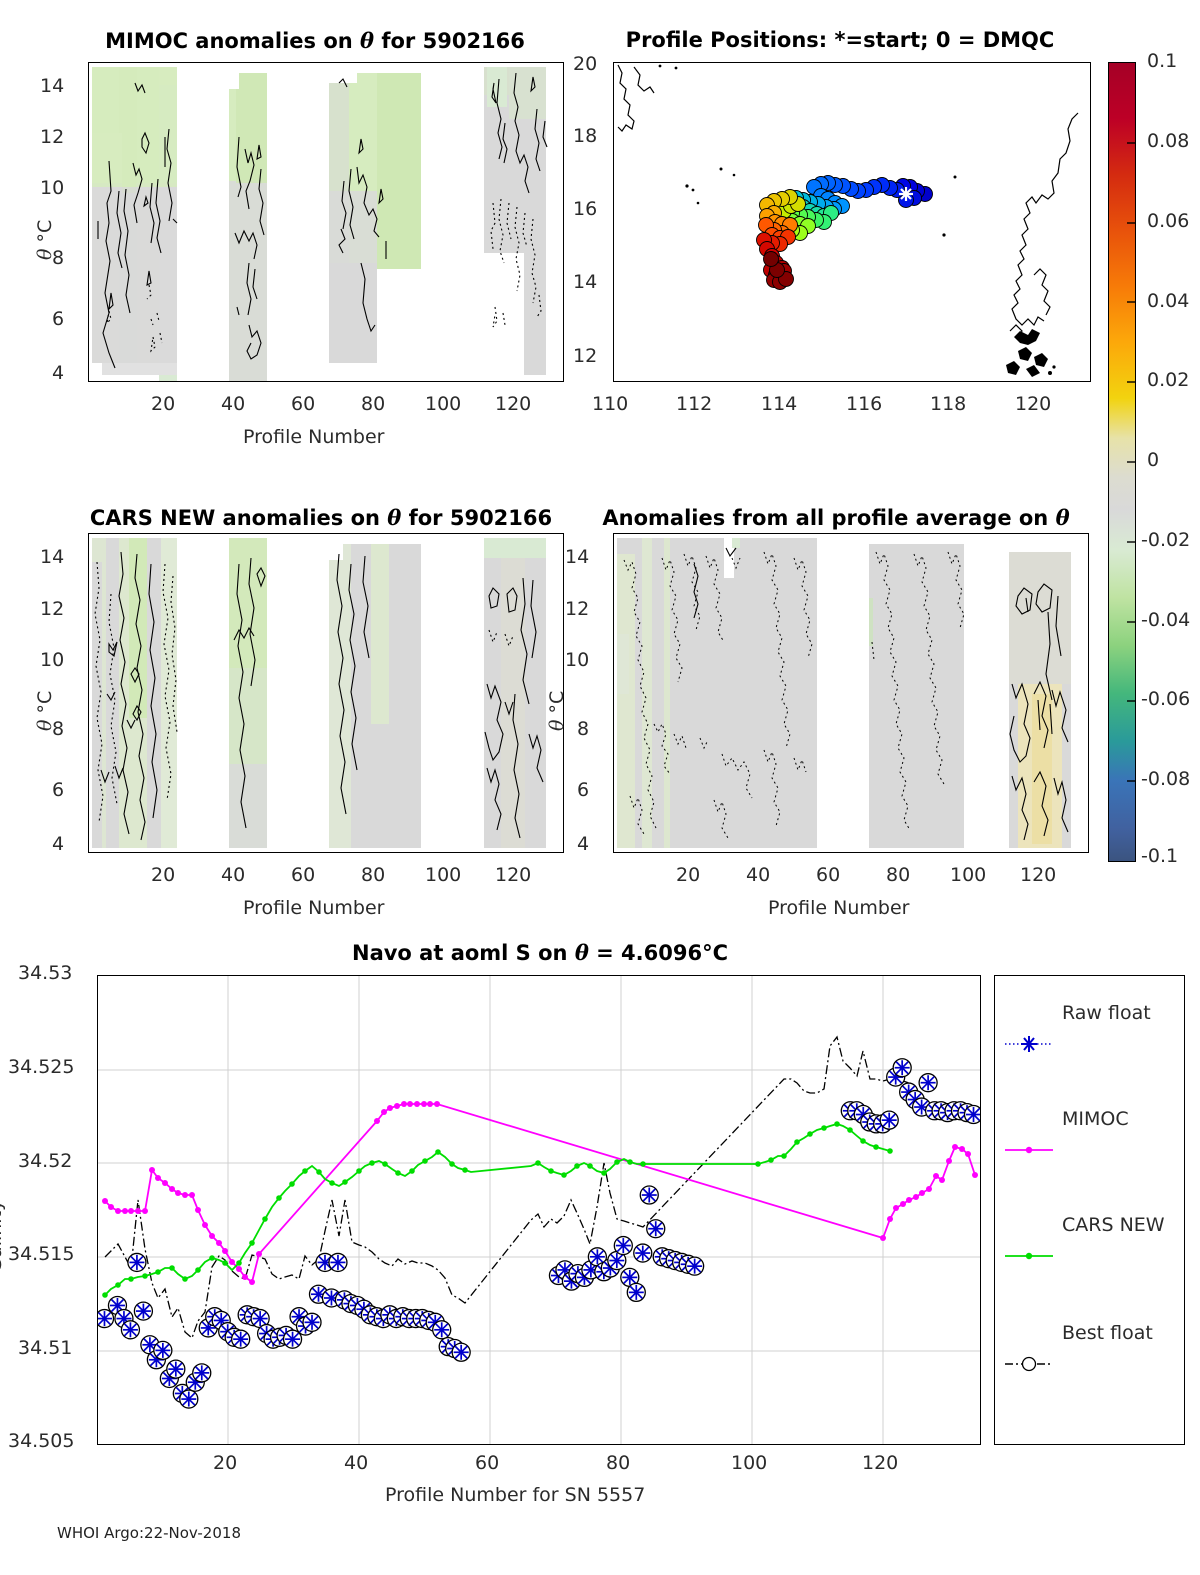 This screenshot has width=1200, height=1575. I want to click on panel4-xtick-100: 100, so click(968, 875).